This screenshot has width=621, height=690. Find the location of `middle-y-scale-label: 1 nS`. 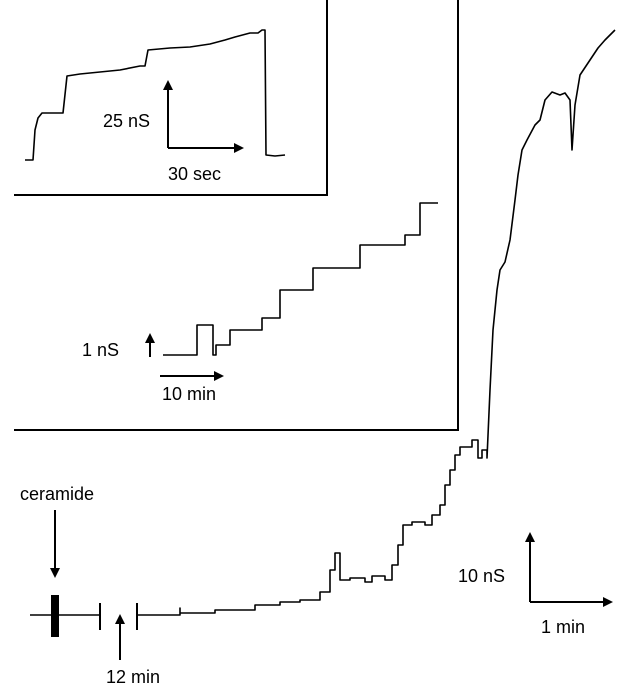

middle-y-scale-label: 1 nS is located at coordinates (100, 350).